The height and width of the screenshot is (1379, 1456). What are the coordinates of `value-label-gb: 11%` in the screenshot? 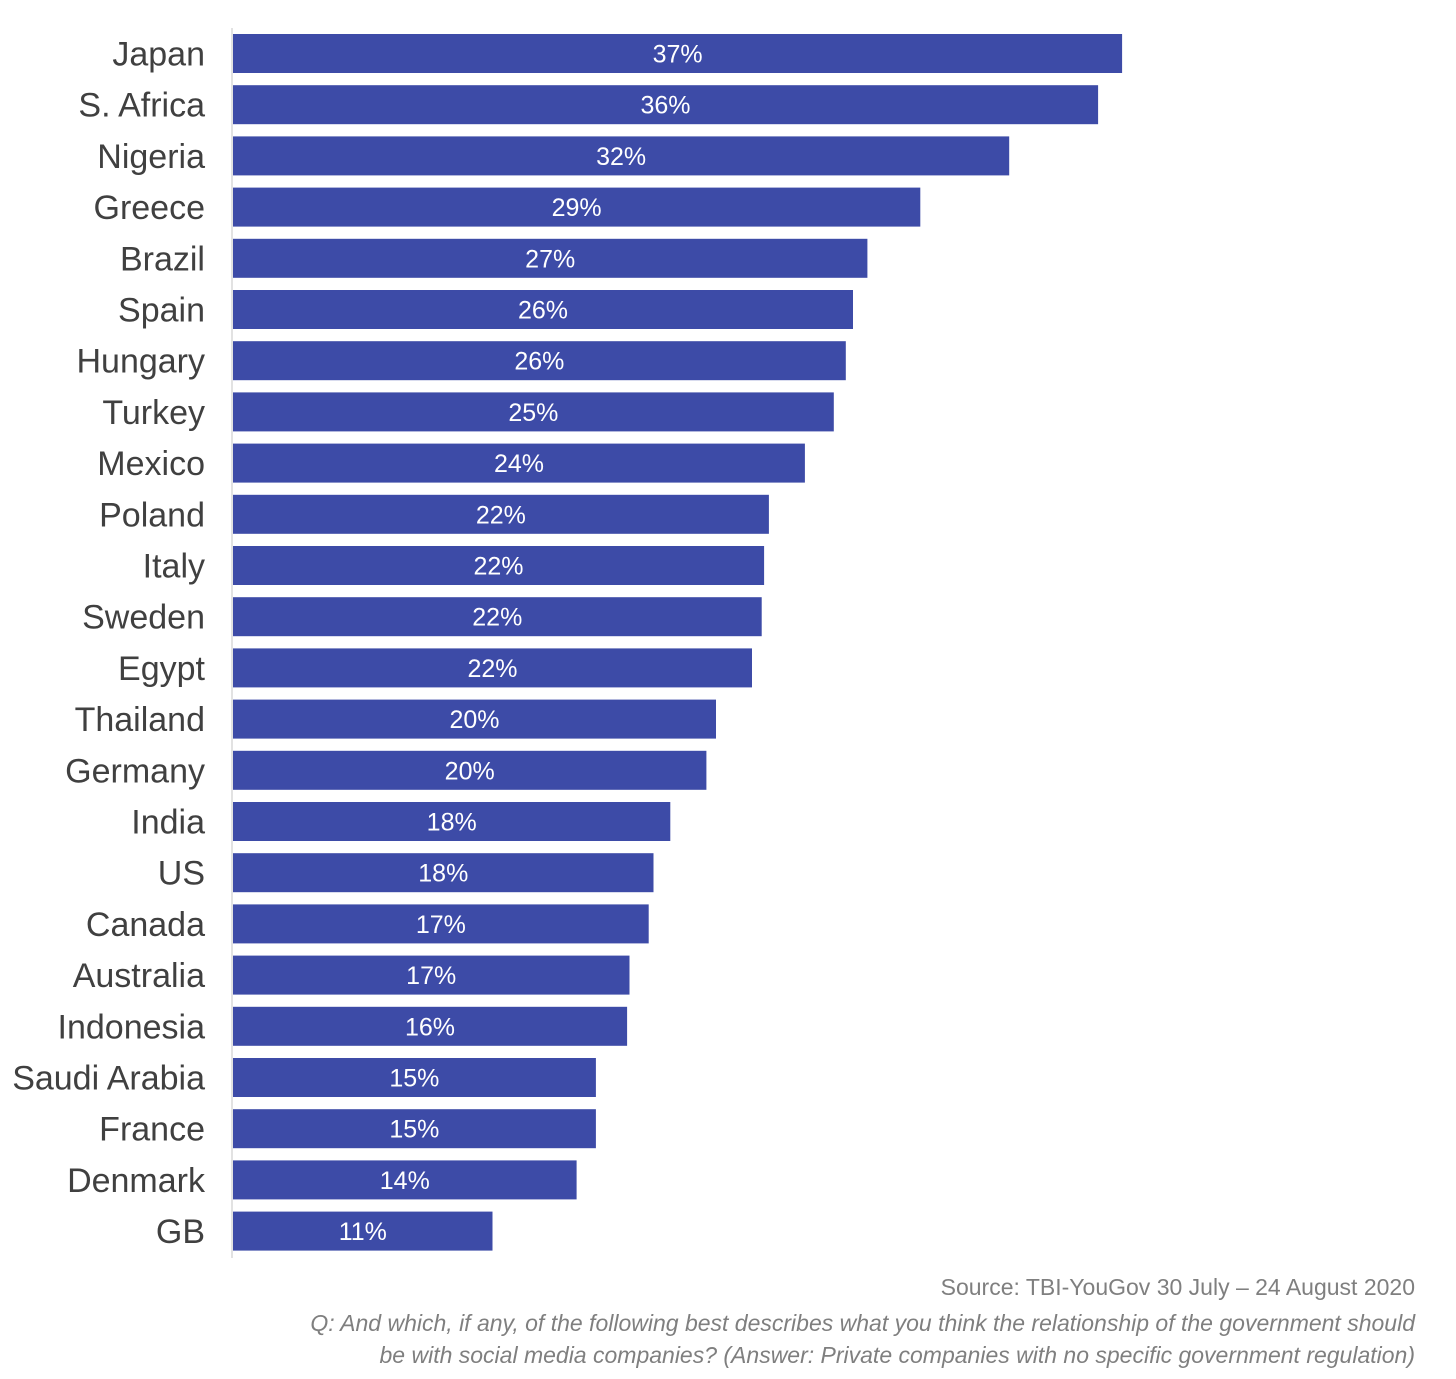 It's located at (363, 1232).